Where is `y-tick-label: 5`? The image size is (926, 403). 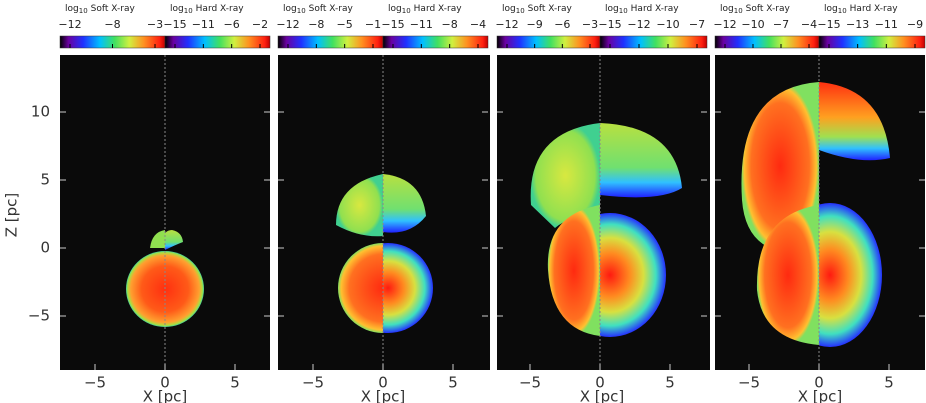
y-tick-label: 5 is located at coordinates (45, 180).